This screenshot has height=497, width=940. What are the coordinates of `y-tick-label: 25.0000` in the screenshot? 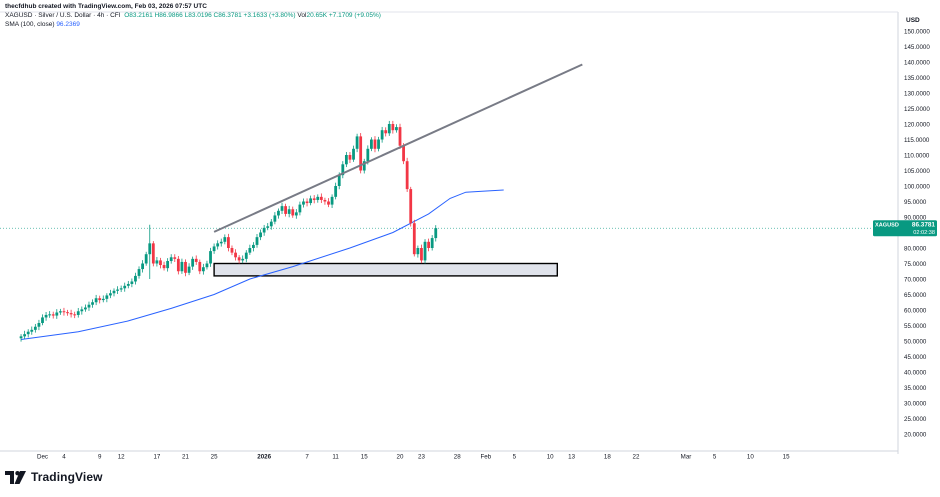 It's located at (915, 419).